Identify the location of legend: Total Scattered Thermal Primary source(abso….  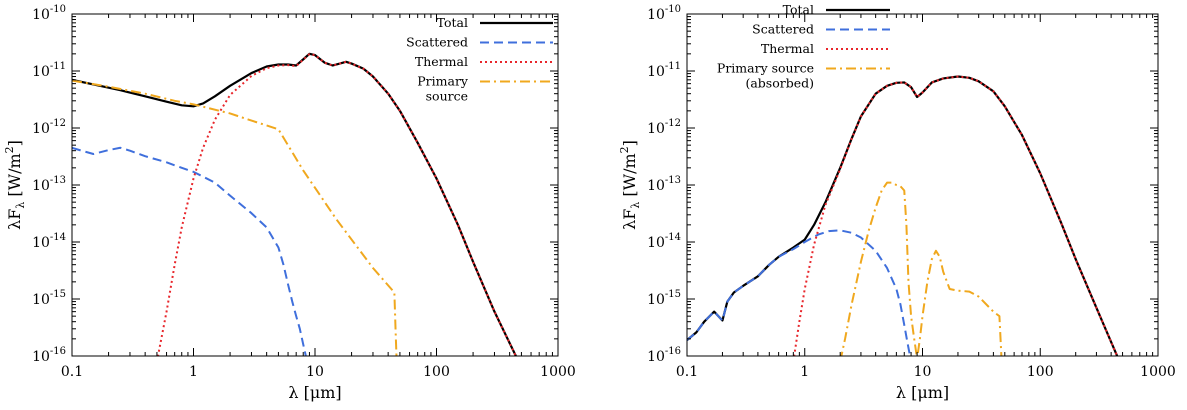
(803, 46).